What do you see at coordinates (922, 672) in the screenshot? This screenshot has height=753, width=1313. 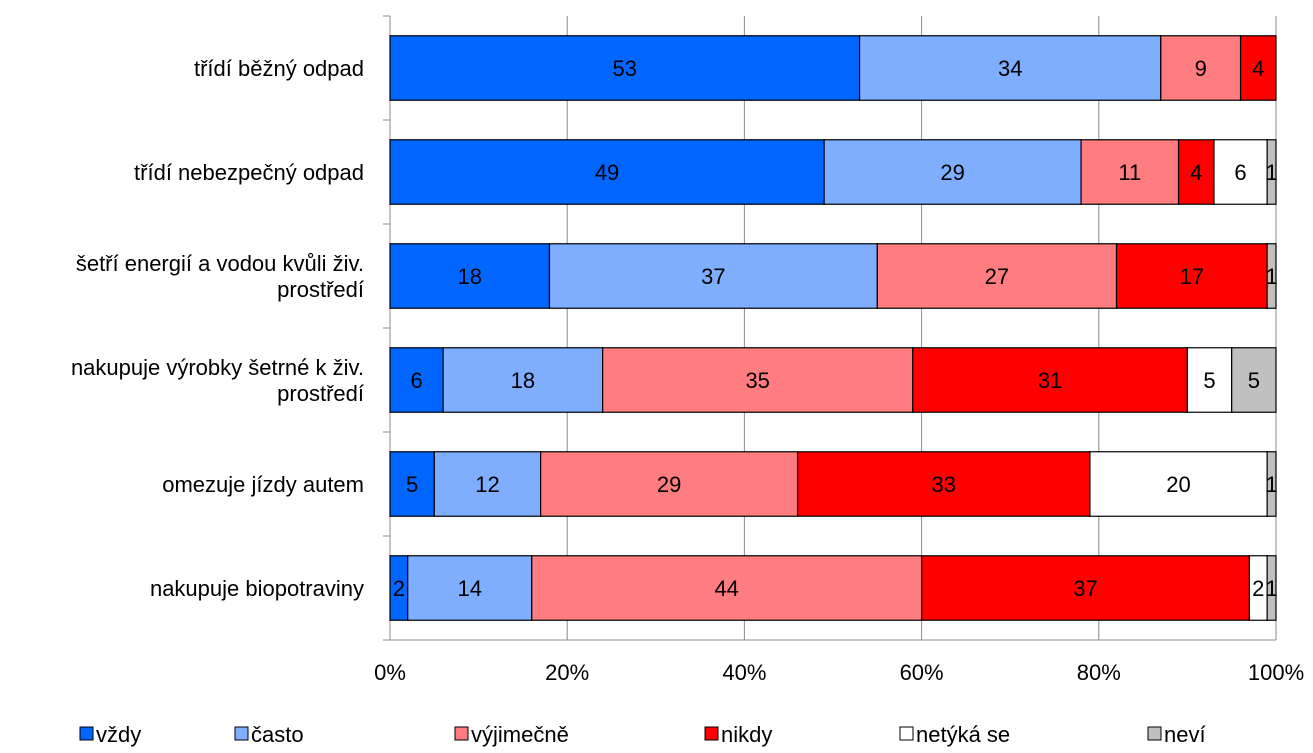 I see `x-tick-label: 60%` at bounding box center [922, 672].